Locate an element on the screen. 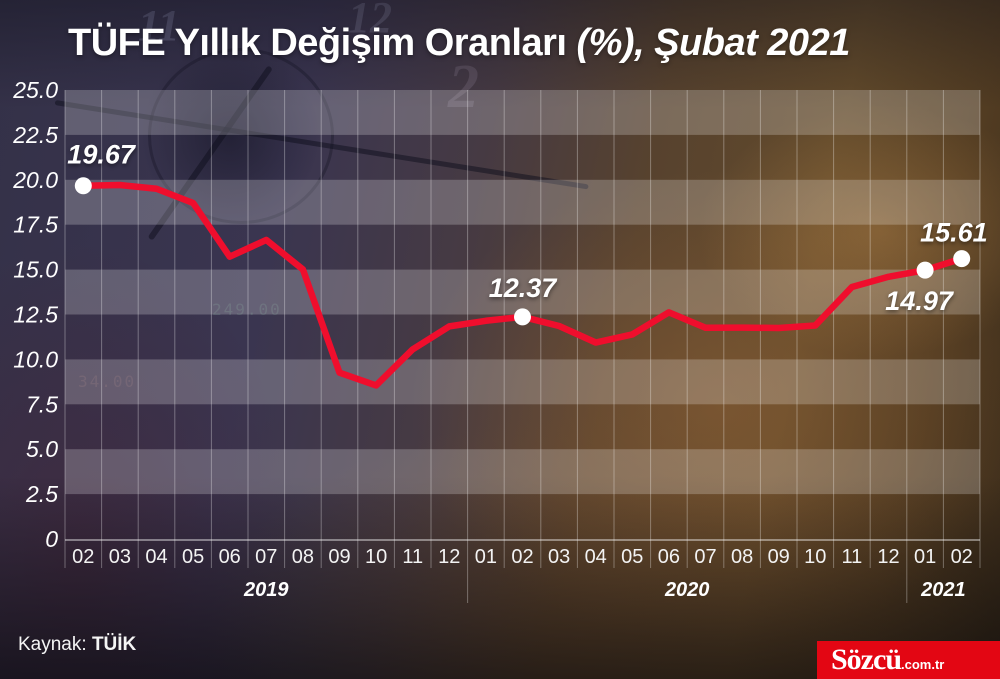  sozcu-logo-domain: .com.tr is located at coordinates (923, 664).